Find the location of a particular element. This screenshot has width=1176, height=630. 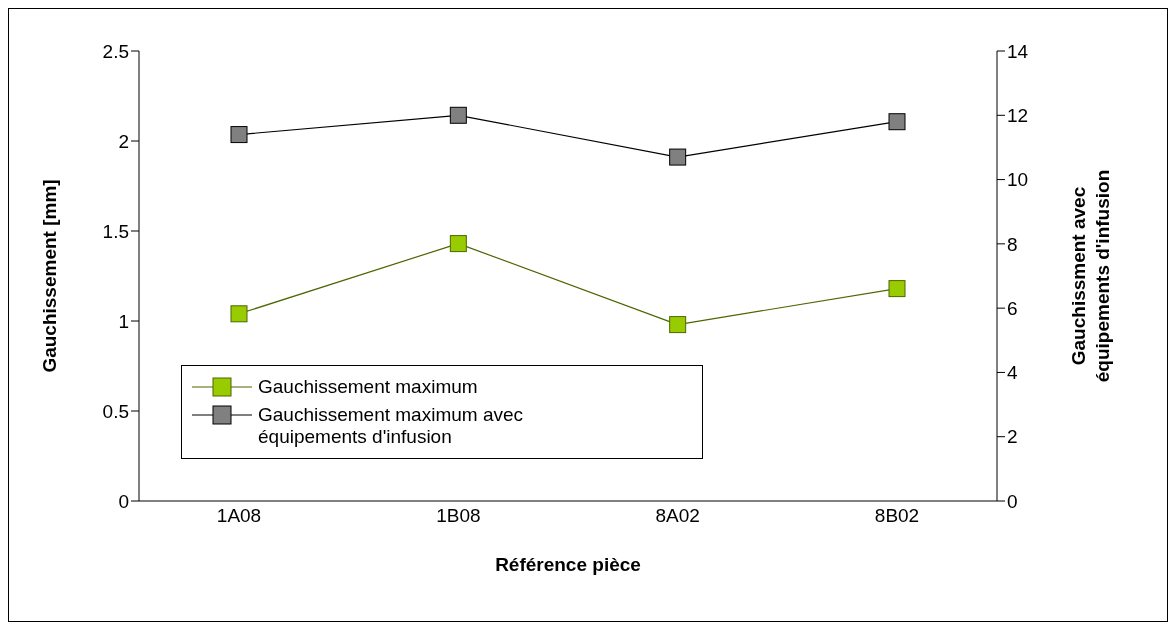

y2-tick-label: 0 is located at coordinates (1012, 501).